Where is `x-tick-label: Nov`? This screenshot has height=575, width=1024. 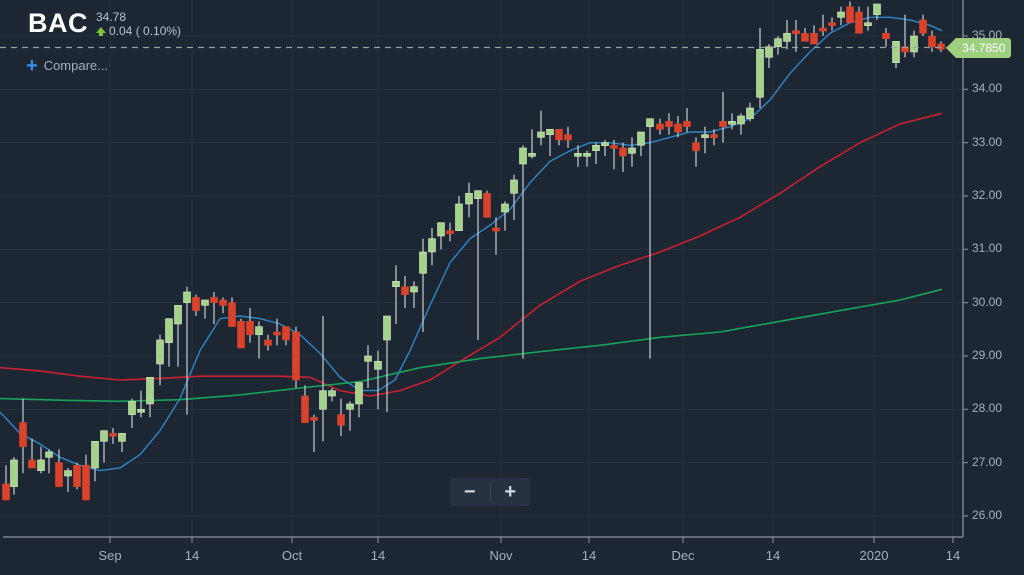
x-tick-label: Nov is located at coordinates (501, 555).